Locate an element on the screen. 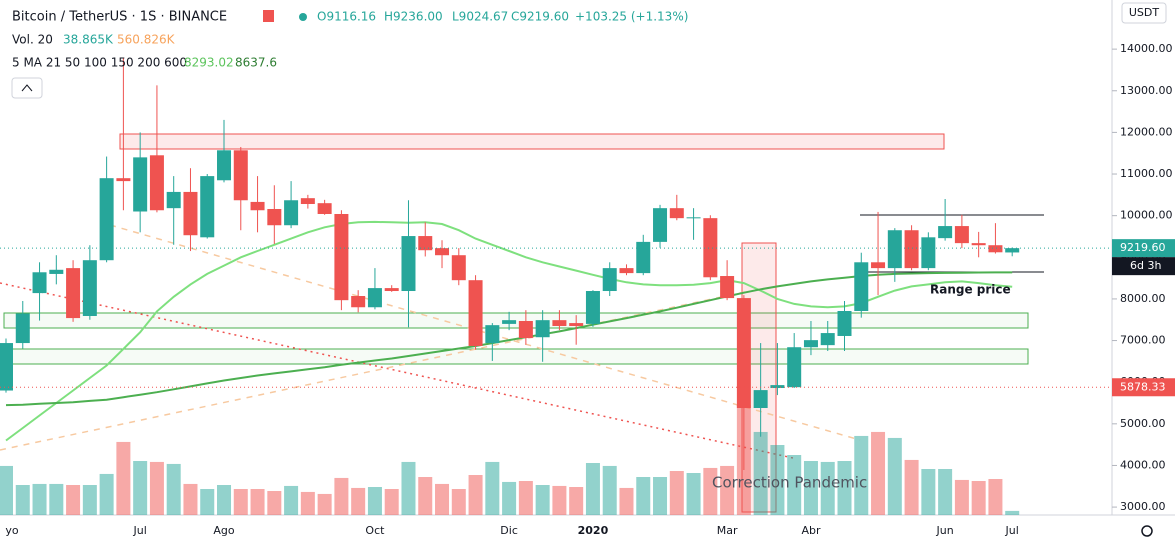 The image size is (1175, 545). status-dot is located at coordinates (303, 17).